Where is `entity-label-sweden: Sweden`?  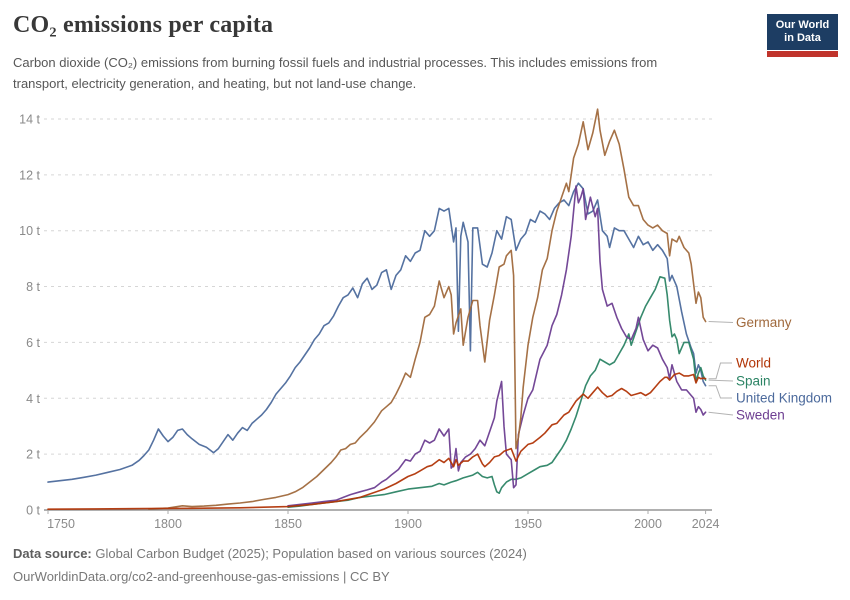 entity-label-sweden: Sweden is located at coordinates (760, 415).